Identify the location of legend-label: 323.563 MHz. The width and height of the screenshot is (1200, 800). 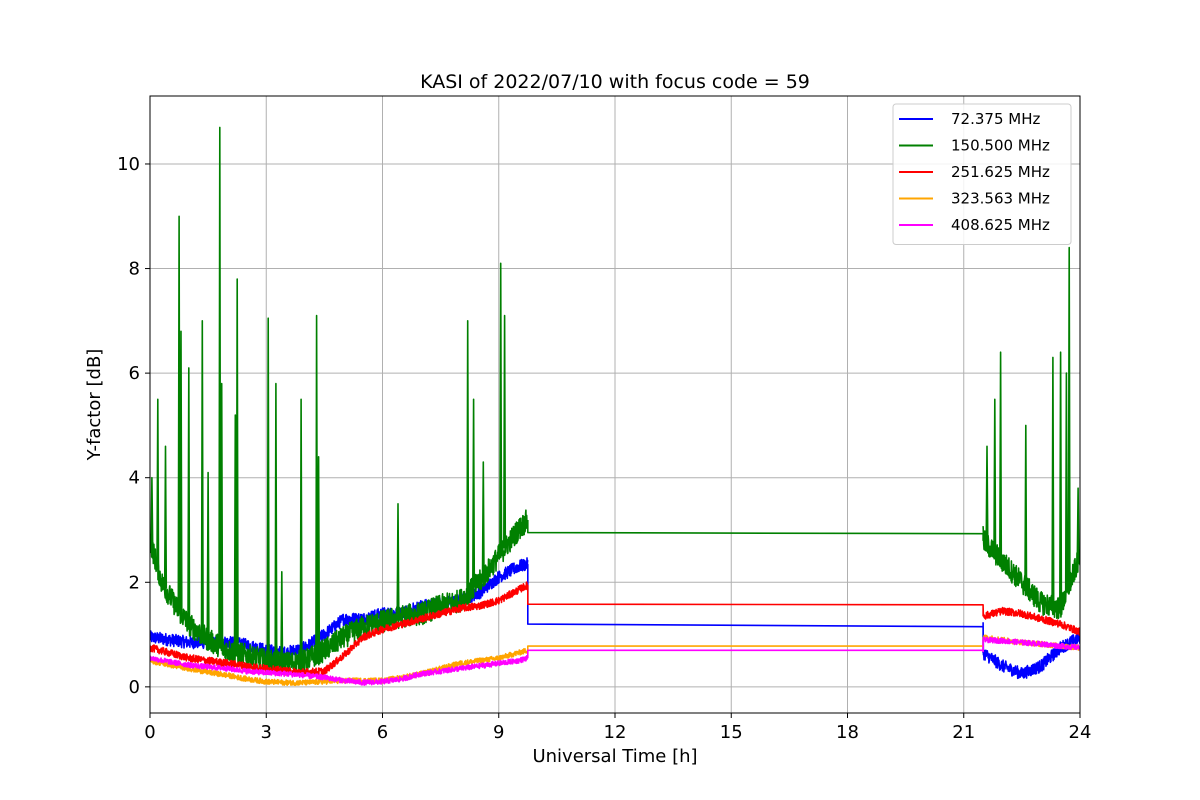
(1000, 199).